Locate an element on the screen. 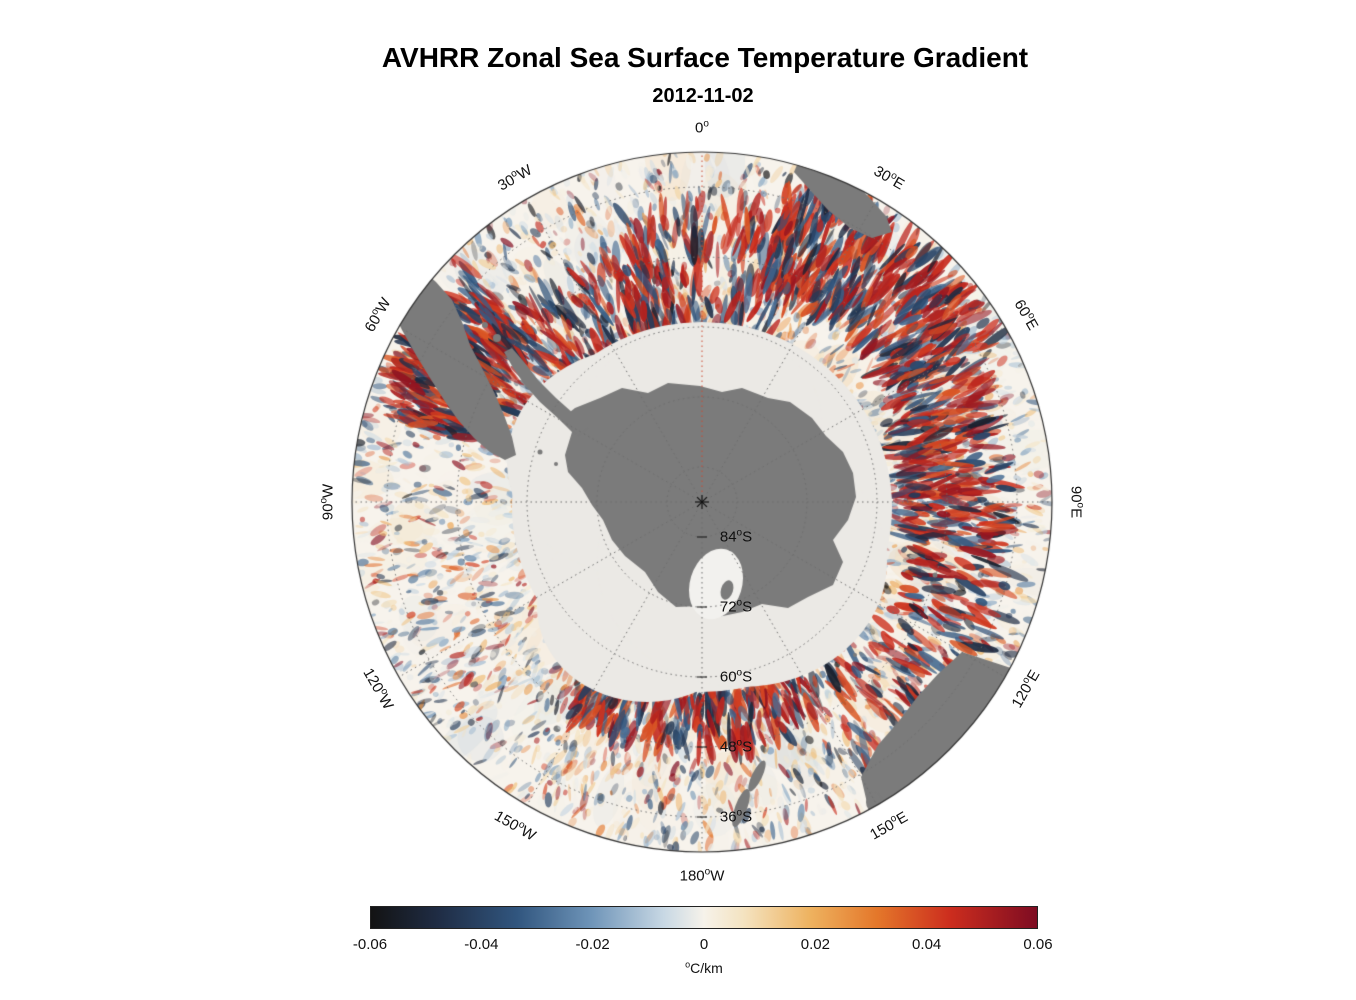 Image resolution: width=1356 pixels, height=1000 pixels. longitude-label: 90oW is located at coordinates (327, 502).